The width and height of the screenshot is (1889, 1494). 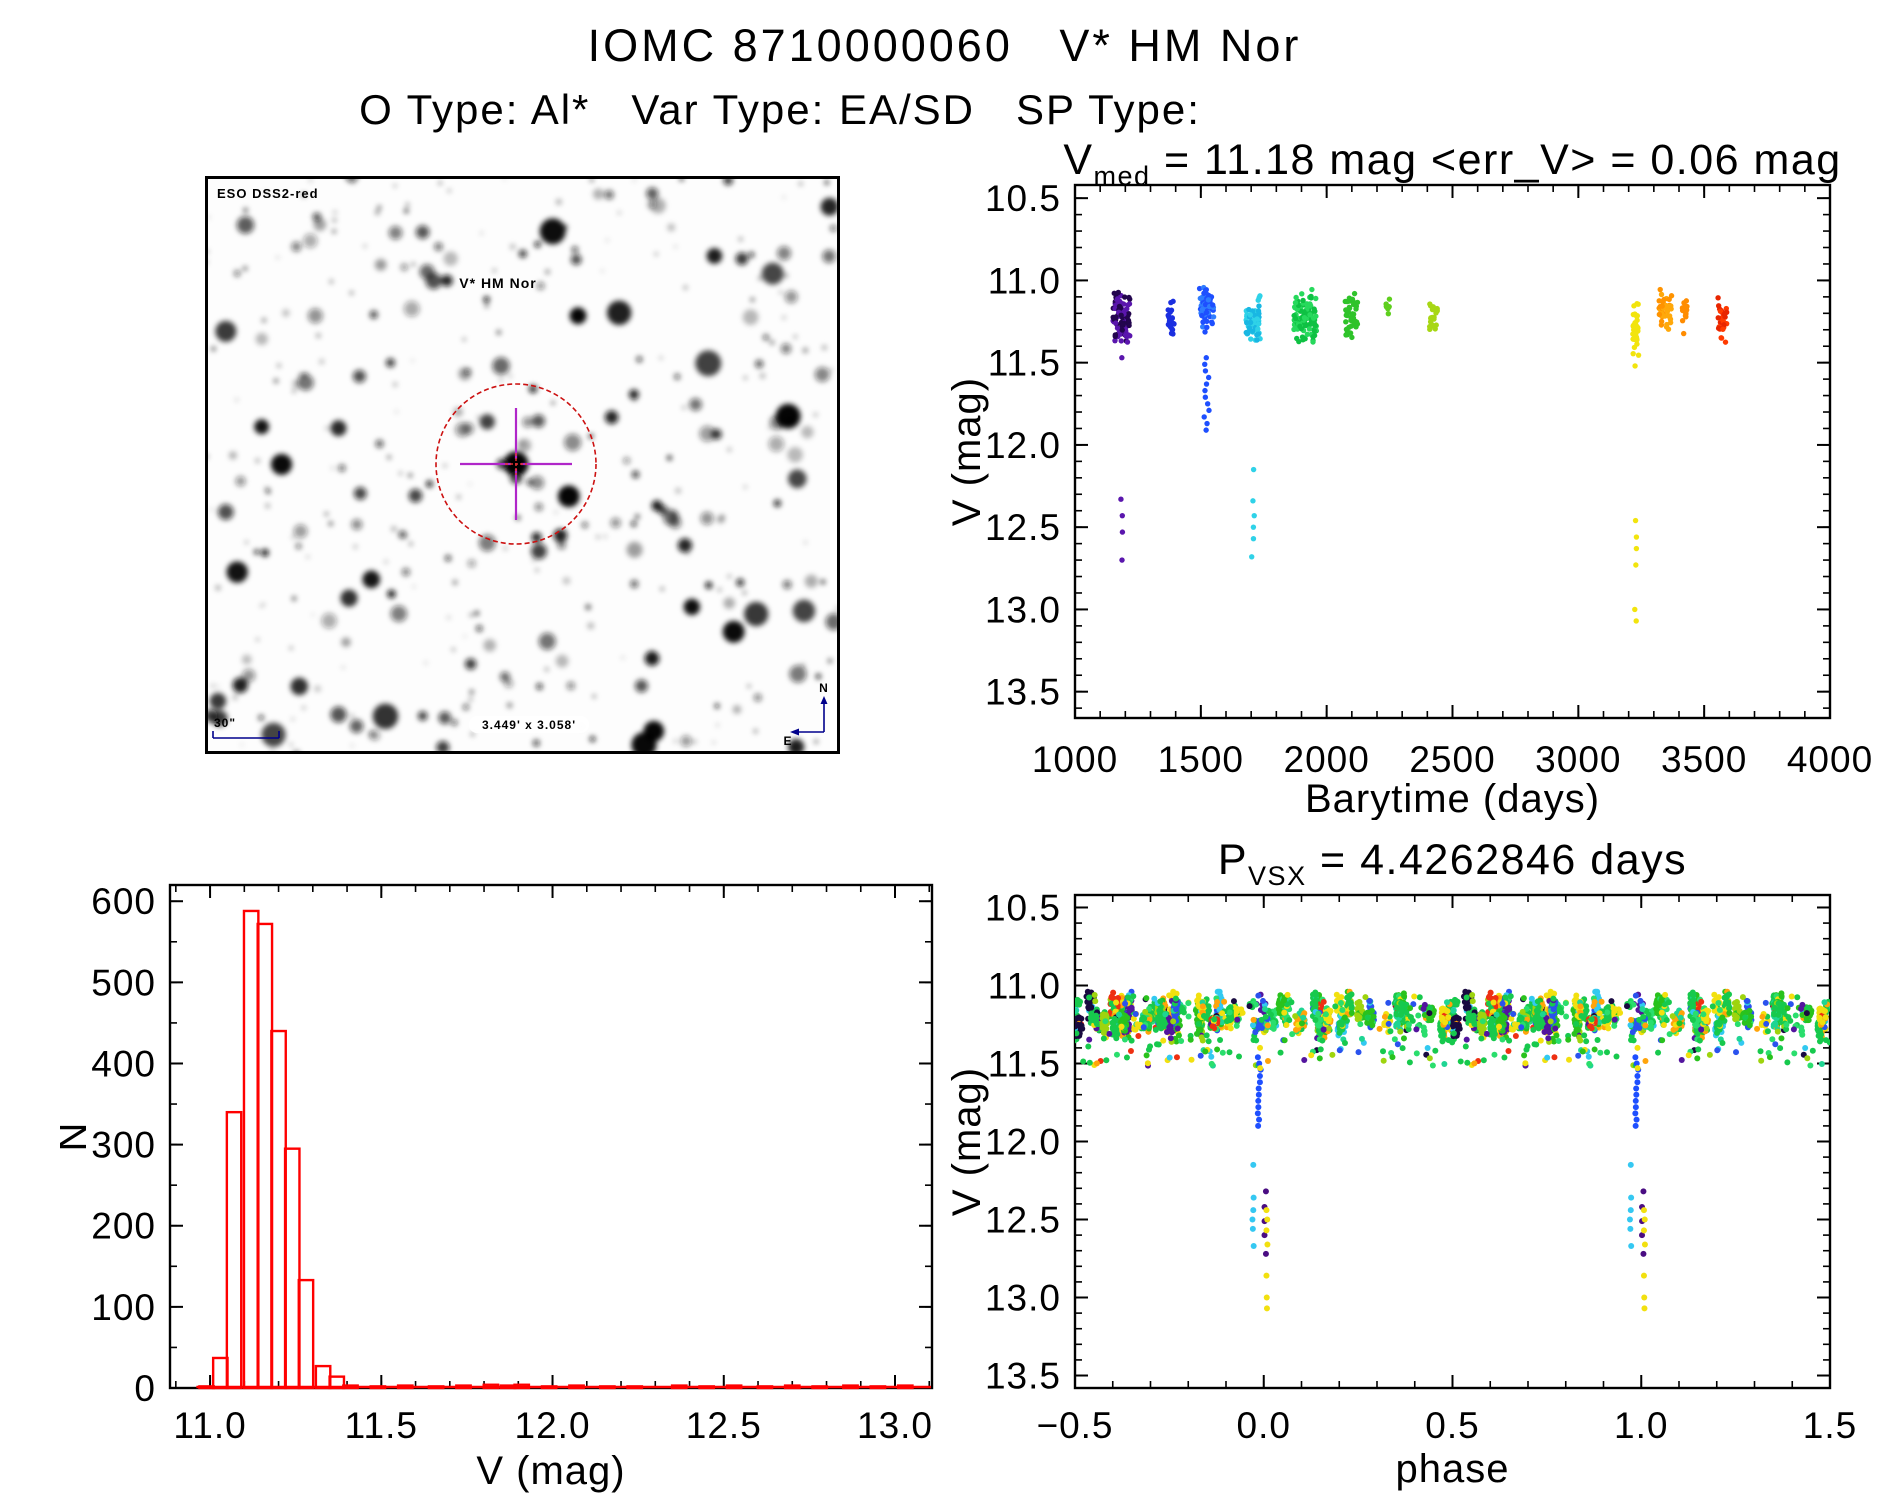 What do you see at coordinates (1327, 759) in the screenshot?
I see `svg-text: 2000` at bounding box center [1327, 759].